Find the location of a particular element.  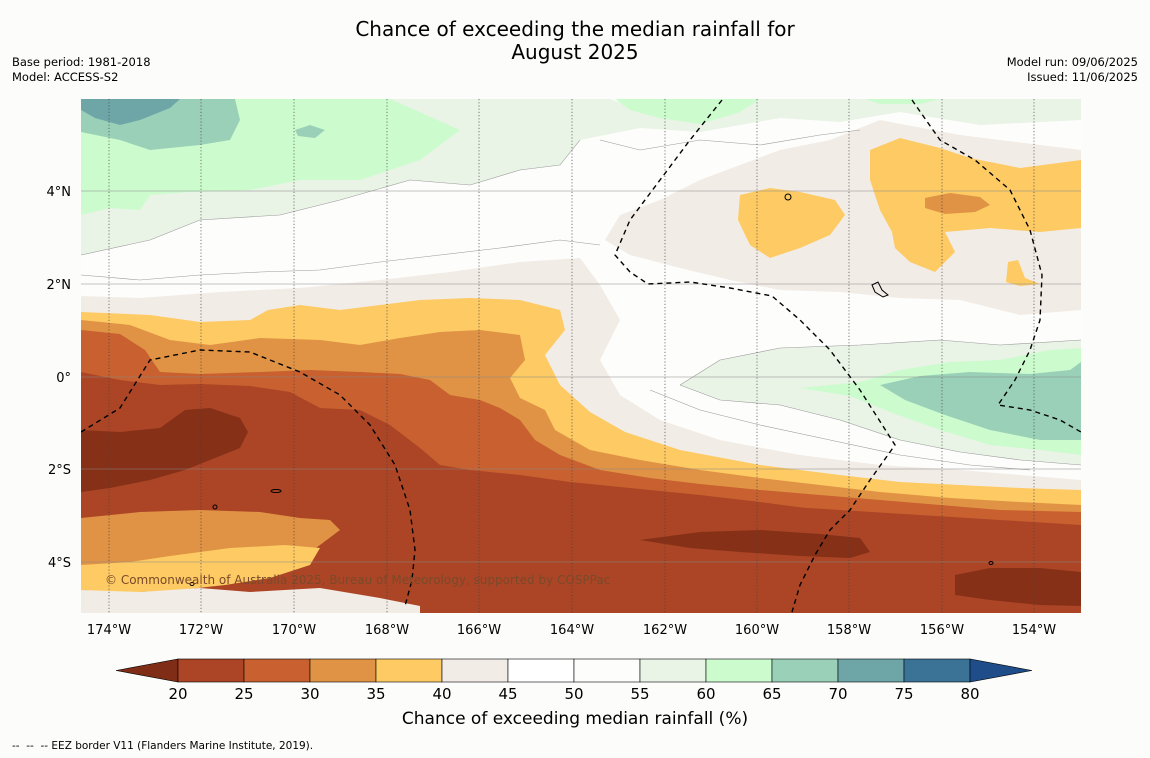

model-run-date: Model run: 09/06/2025 is located at coordinates (1072, 62).